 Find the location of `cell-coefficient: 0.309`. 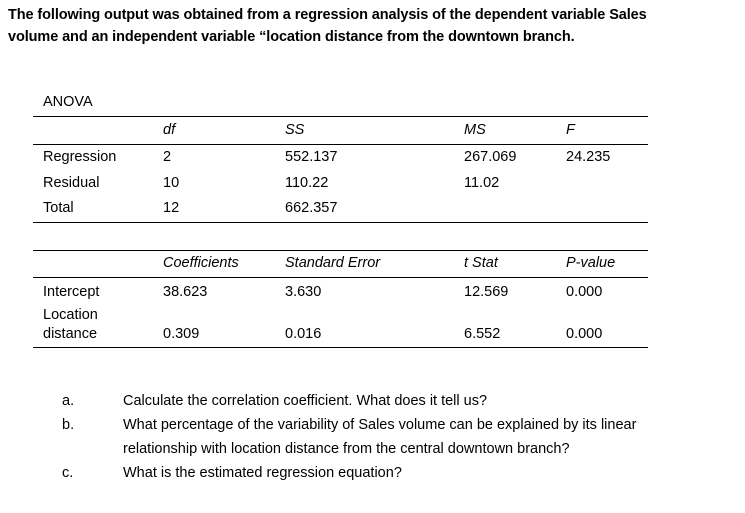

cell-coefficient: 0.309 is located at coordinates (214, 326).